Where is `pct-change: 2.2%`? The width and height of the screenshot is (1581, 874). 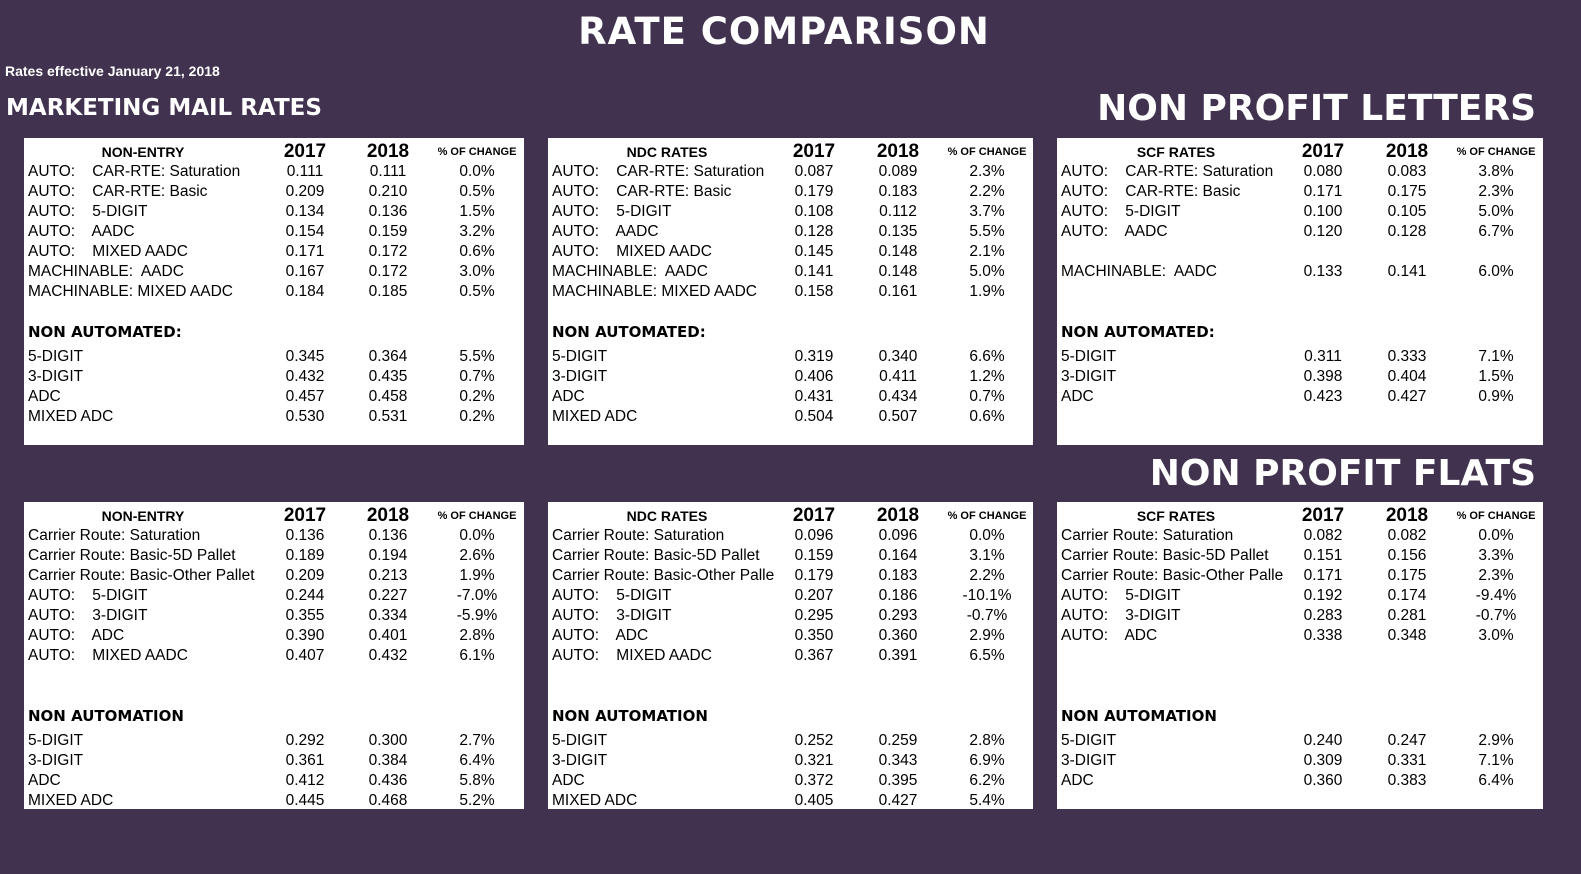
pct-change: 2.2% is located at coordinates (987, 191).